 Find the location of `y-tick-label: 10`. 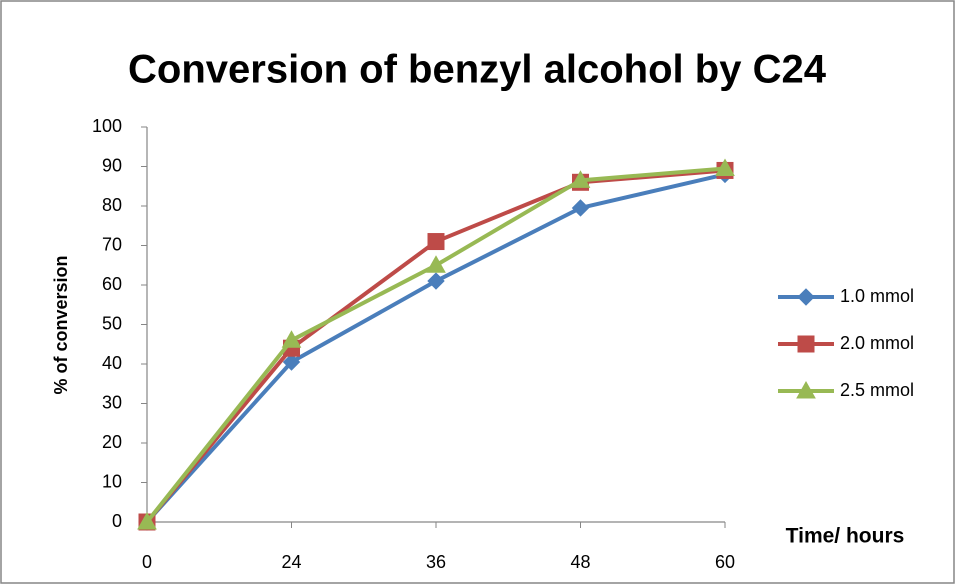

y-tick-label: 10 is located at coordinates (112, 481).